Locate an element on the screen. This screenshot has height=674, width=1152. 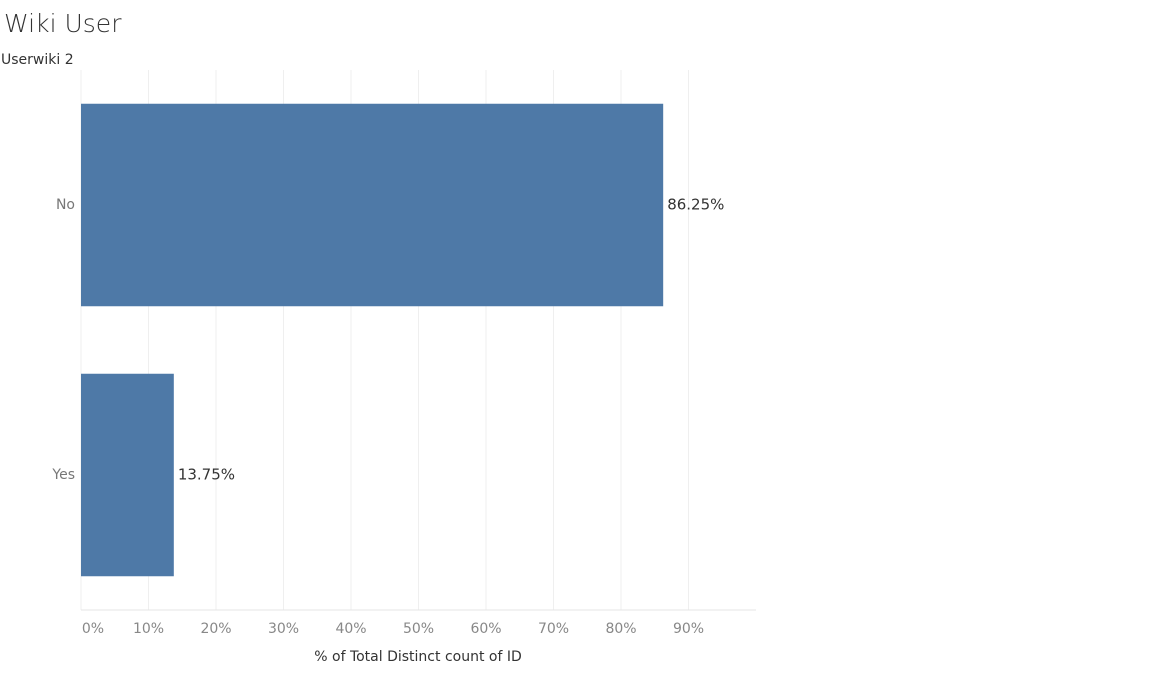
row-header: Userwiki 2 is located at coordinates (37, 60).